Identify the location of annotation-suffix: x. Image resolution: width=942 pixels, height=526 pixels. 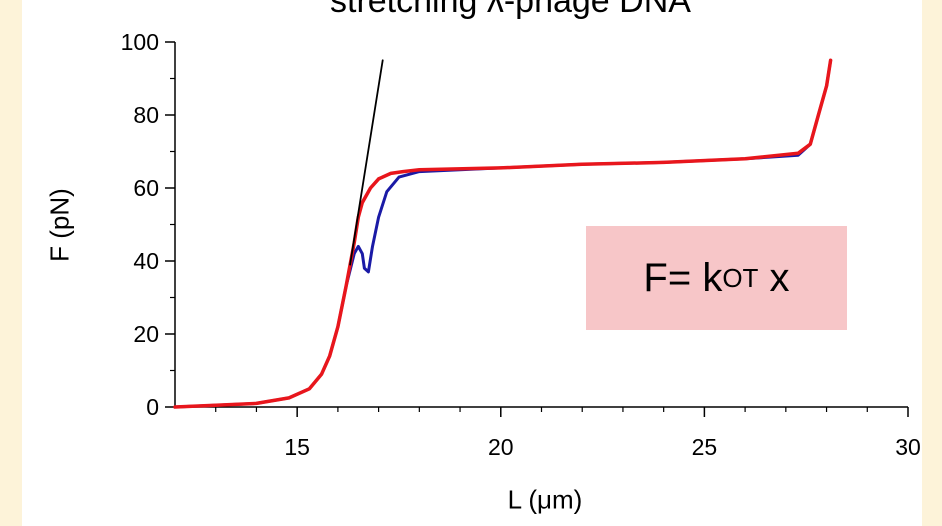
(774, 277).